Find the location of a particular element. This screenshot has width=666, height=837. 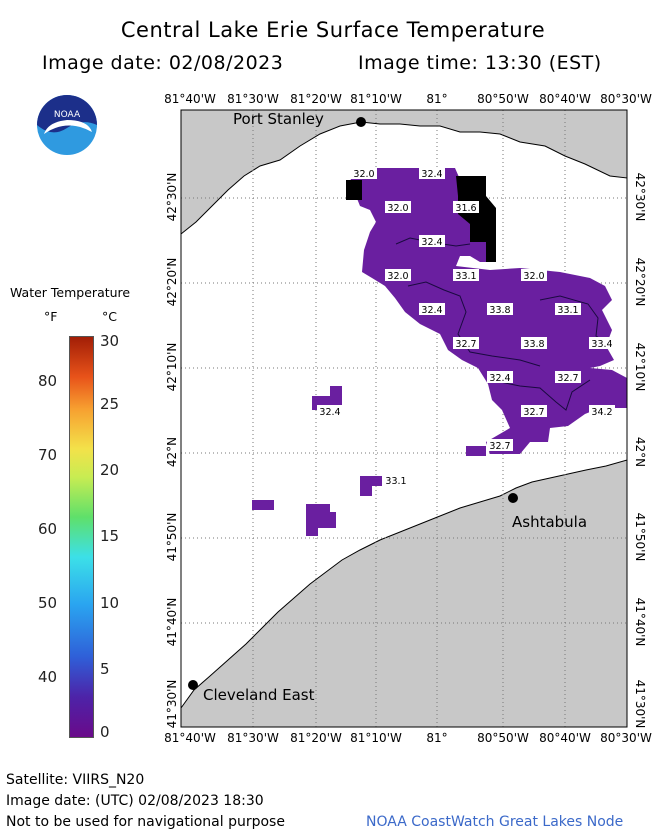

svg-text: 33.4 is located at coordinates (601, 344).